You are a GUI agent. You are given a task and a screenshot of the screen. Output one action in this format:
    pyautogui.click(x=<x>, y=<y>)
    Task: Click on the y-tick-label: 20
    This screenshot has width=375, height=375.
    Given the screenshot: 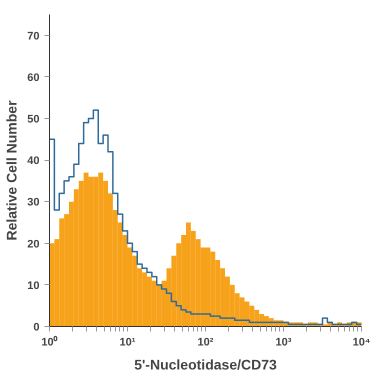 What is the action you would take?
    pyautogui.click(x=33, y=244)
    